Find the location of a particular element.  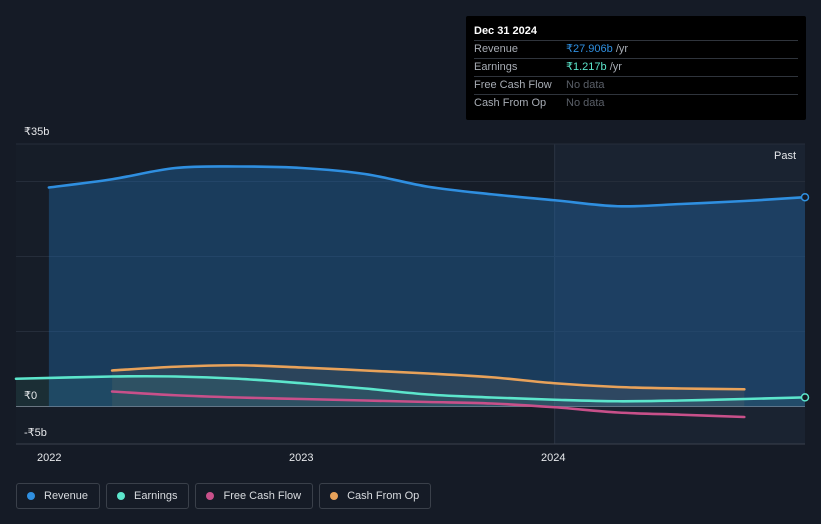

series-area-cash-from-op is located at coordinates (428, 386).